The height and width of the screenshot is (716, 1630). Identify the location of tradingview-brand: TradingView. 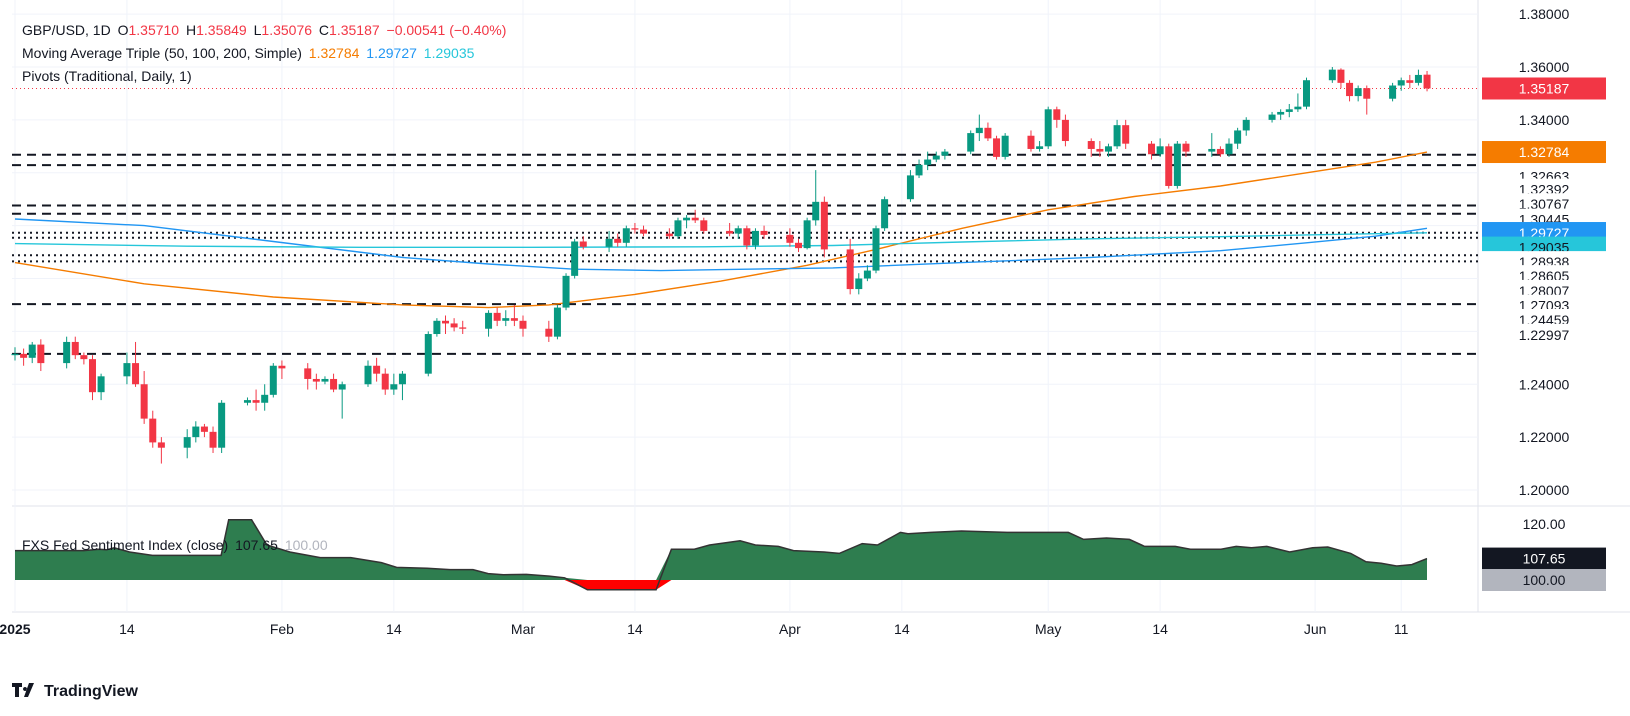
(75, 692).